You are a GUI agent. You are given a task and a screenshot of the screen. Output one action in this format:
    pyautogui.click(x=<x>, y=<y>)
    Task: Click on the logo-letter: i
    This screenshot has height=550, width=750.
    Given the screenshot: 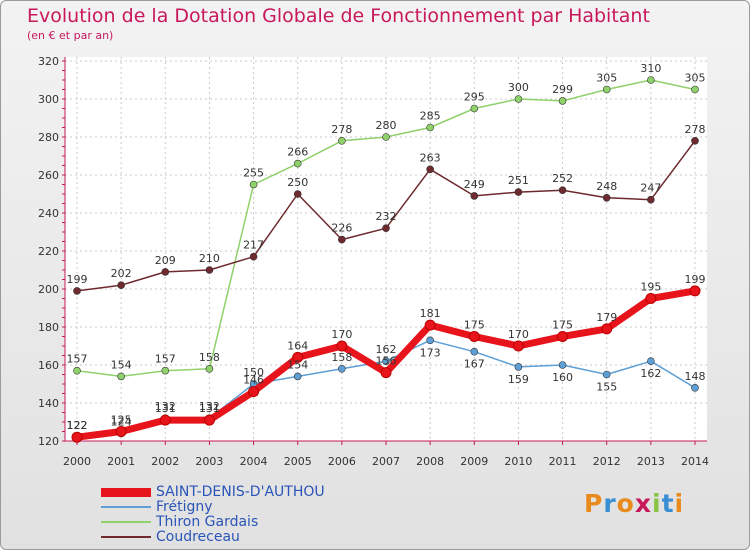 What is the action you would take?
    pyautogui.click(x=679, y=503)
    